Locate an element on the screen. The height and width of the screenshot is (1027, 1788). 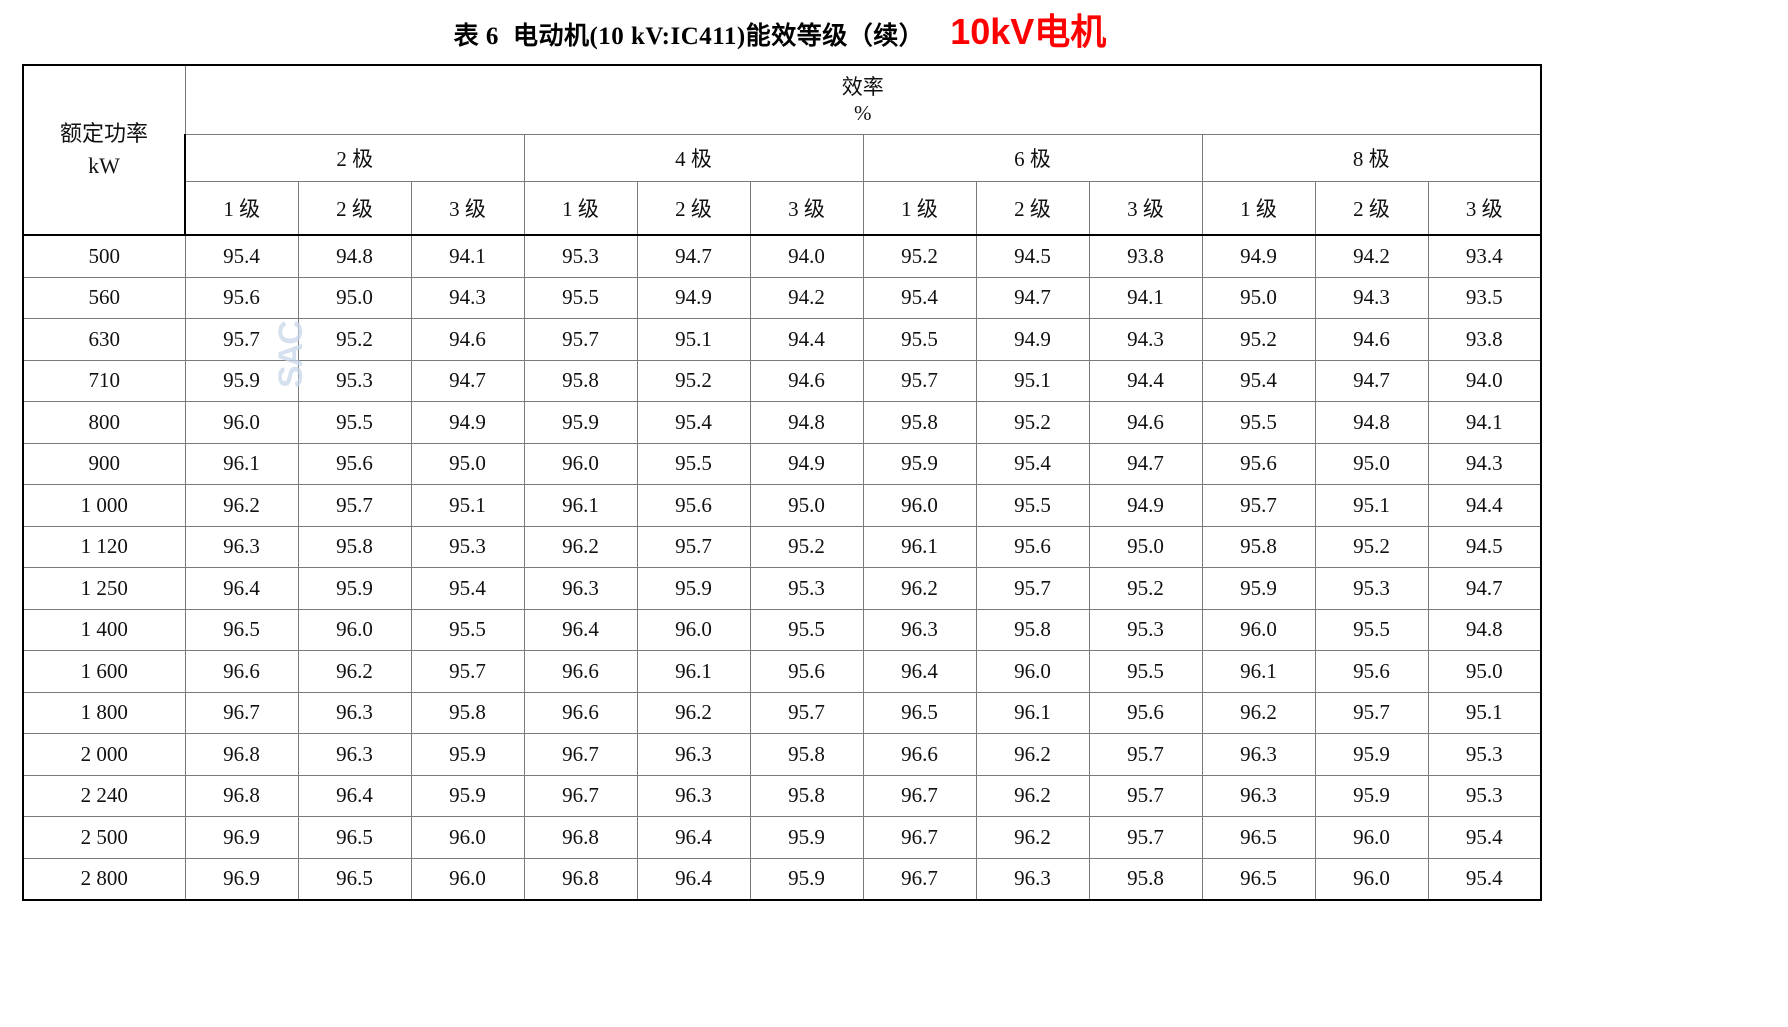
header-grade-4p-1: 1 级 is located at coordinates (580, 208).